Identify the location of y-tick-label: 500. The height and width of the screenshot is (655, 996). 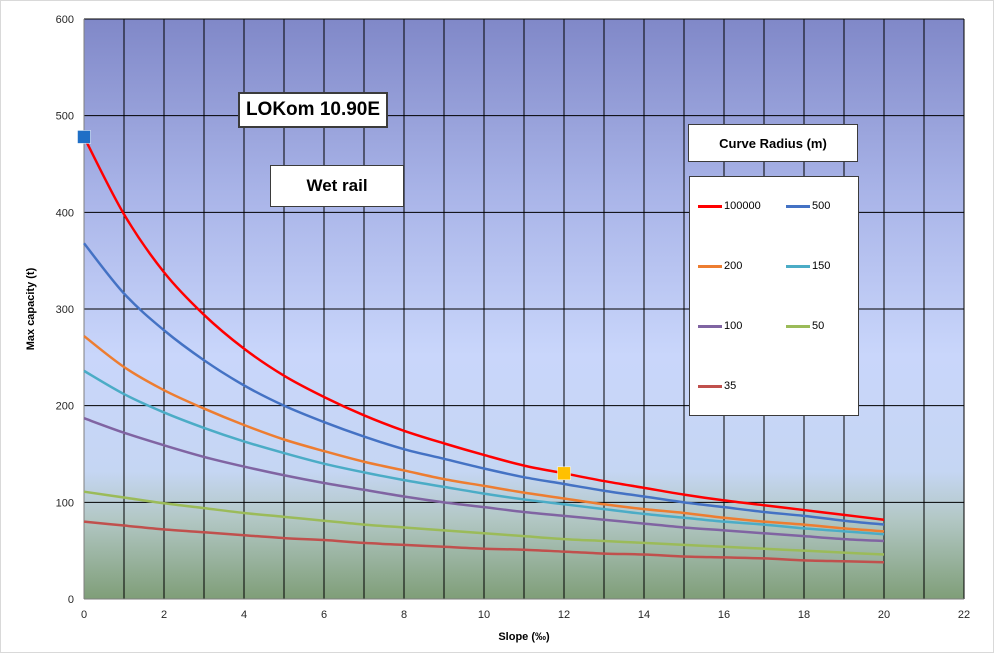
(65, 117).